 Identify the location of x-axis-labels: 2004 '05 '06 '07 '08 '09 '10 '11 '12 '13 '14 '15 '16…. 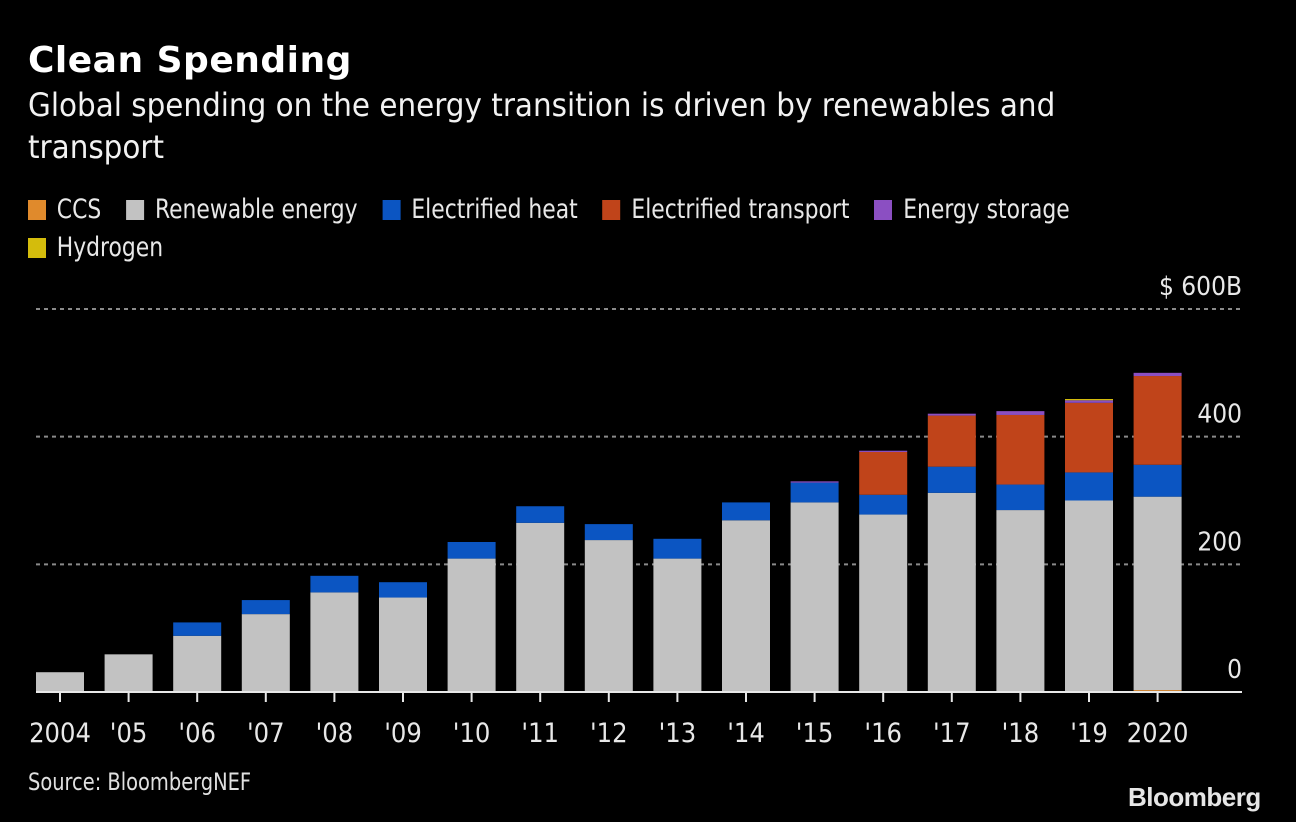
(608, 733).